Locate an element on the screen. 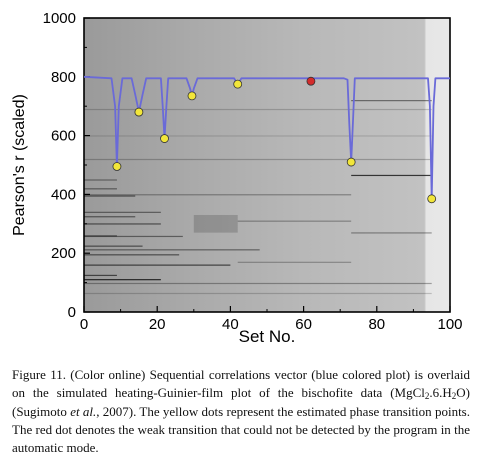 The width and height of the screenshot is (481, 465). x-axis-label: Set No. is located at coordinates (267, 336).